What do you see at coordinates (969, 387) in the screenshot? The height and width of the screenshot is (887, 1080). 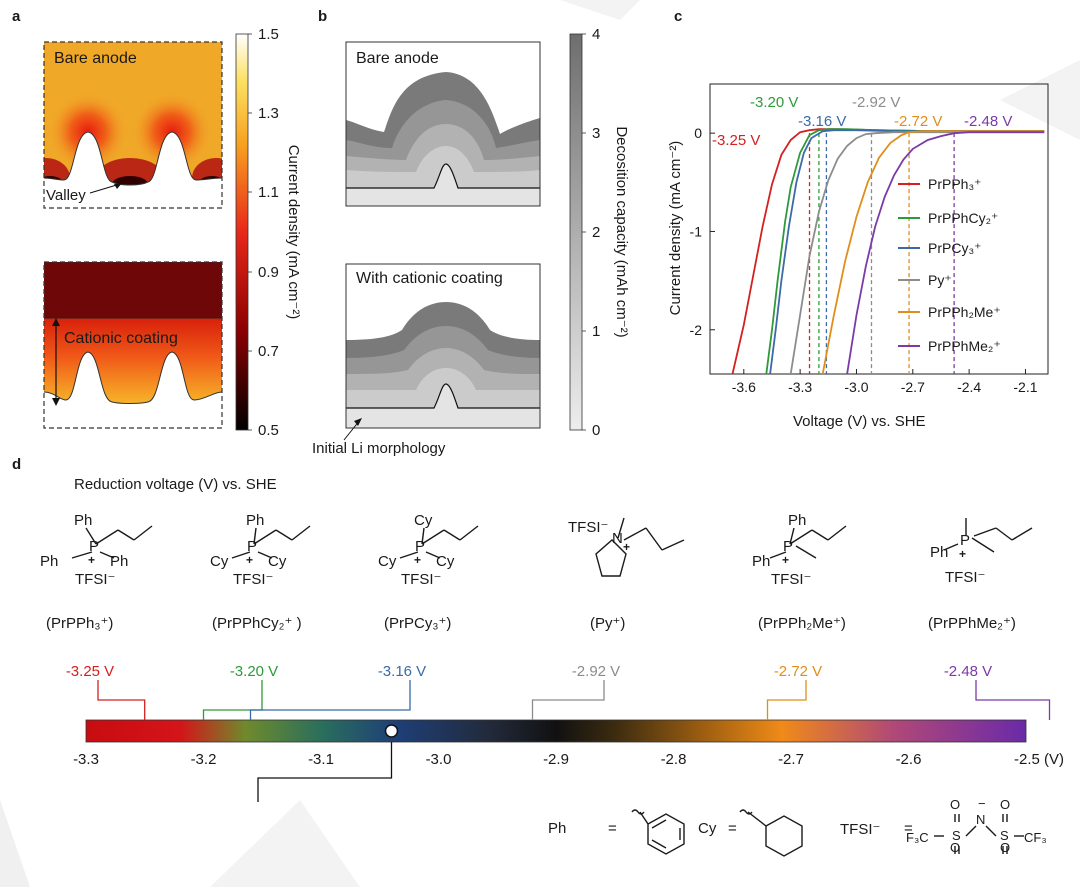 I see `x-tick-label: -2.4` at bounding box center [969, 387].